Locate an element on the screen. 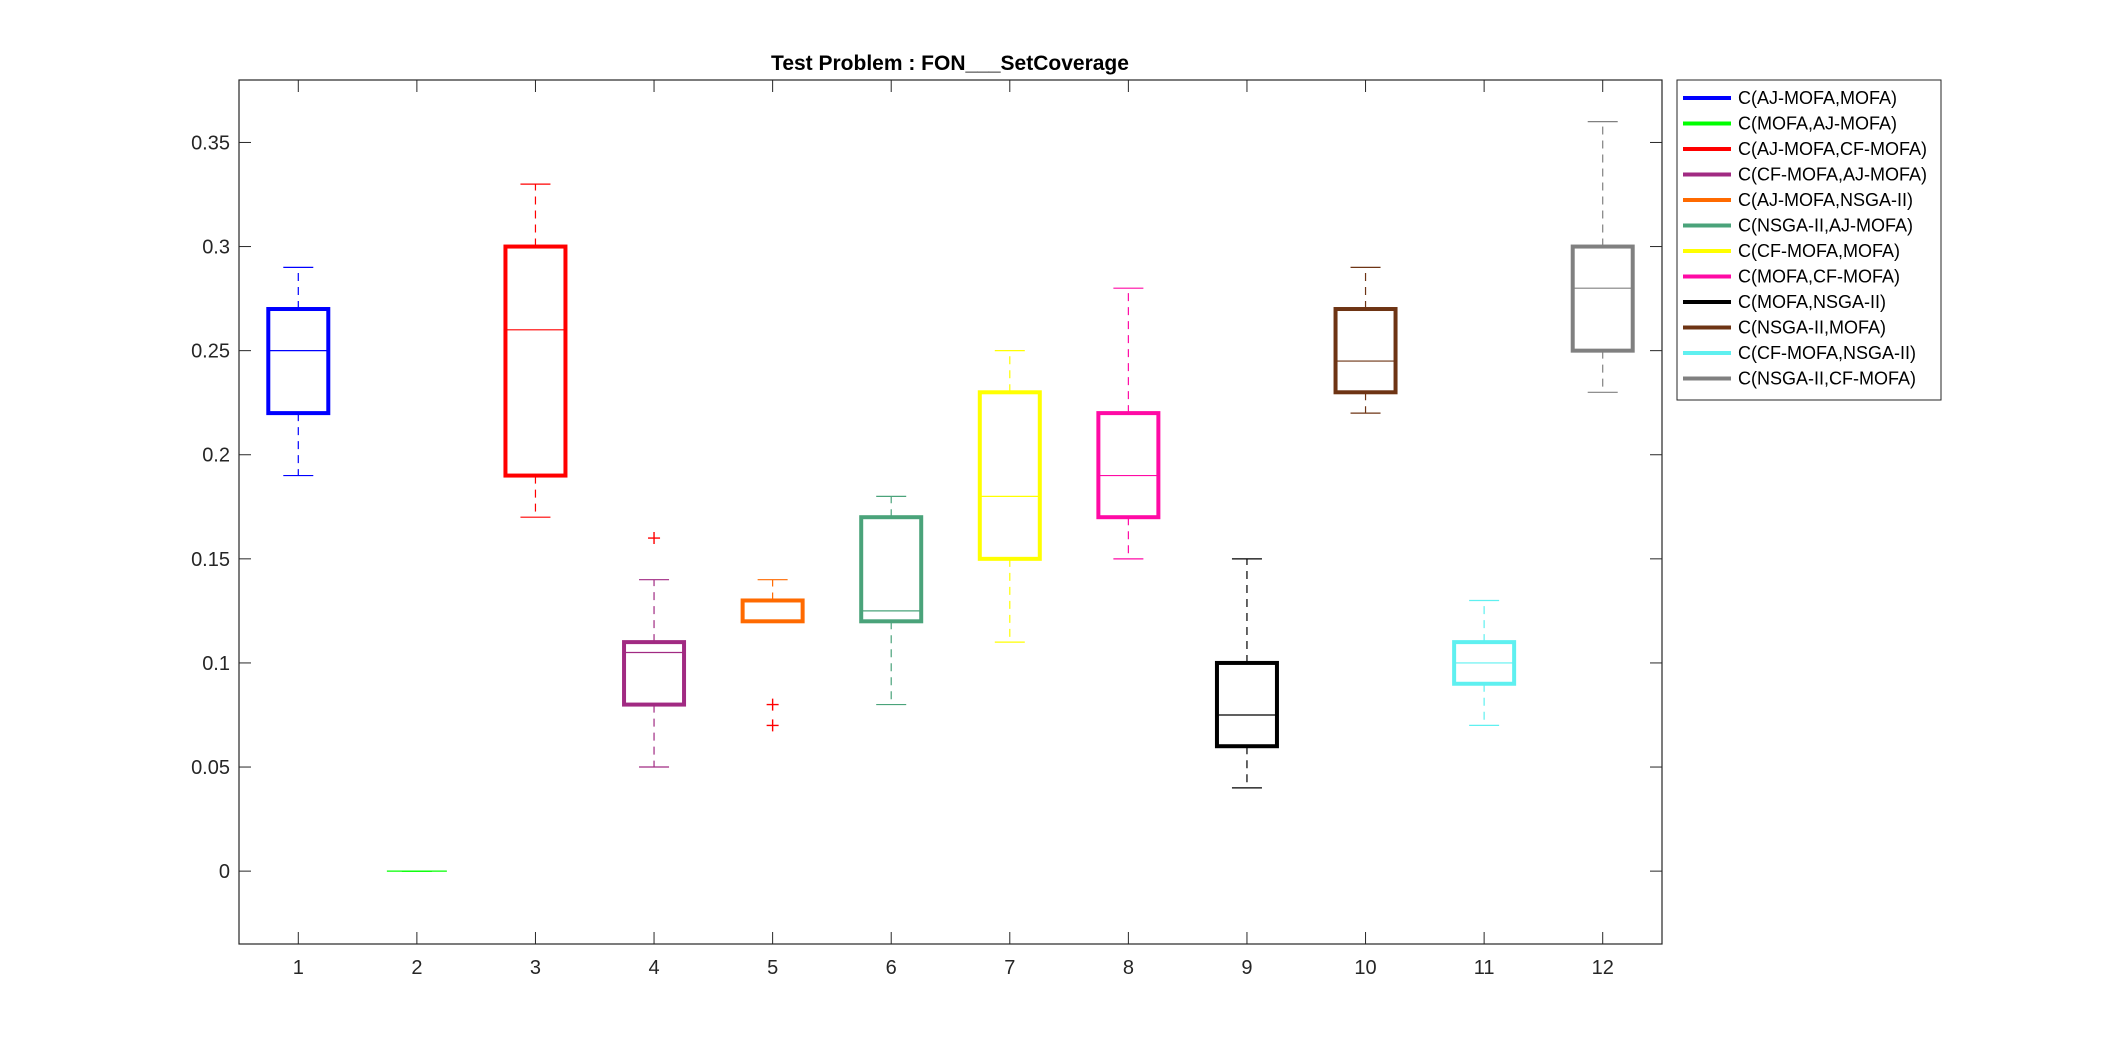 The width and height of the screenshot is (2109, 1055). x-tick-label: 6 is located at coordinates (891, 968).